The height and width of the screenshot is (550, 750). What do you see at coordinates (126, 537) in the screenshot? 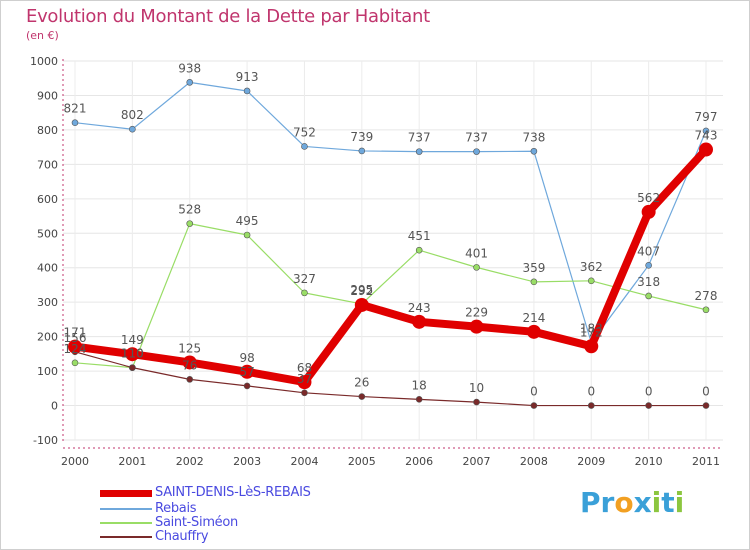
I see `legend-swatch-chauffry` at bounding box center [126, 537].